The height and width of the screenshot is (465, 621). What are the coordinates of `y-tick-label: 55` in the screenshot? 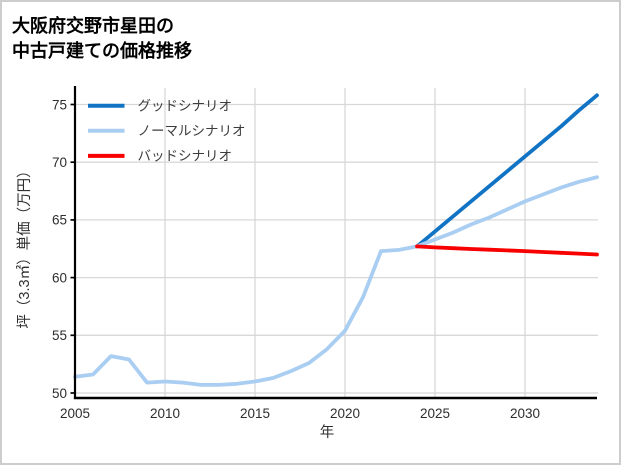 It's located at (59, 335).